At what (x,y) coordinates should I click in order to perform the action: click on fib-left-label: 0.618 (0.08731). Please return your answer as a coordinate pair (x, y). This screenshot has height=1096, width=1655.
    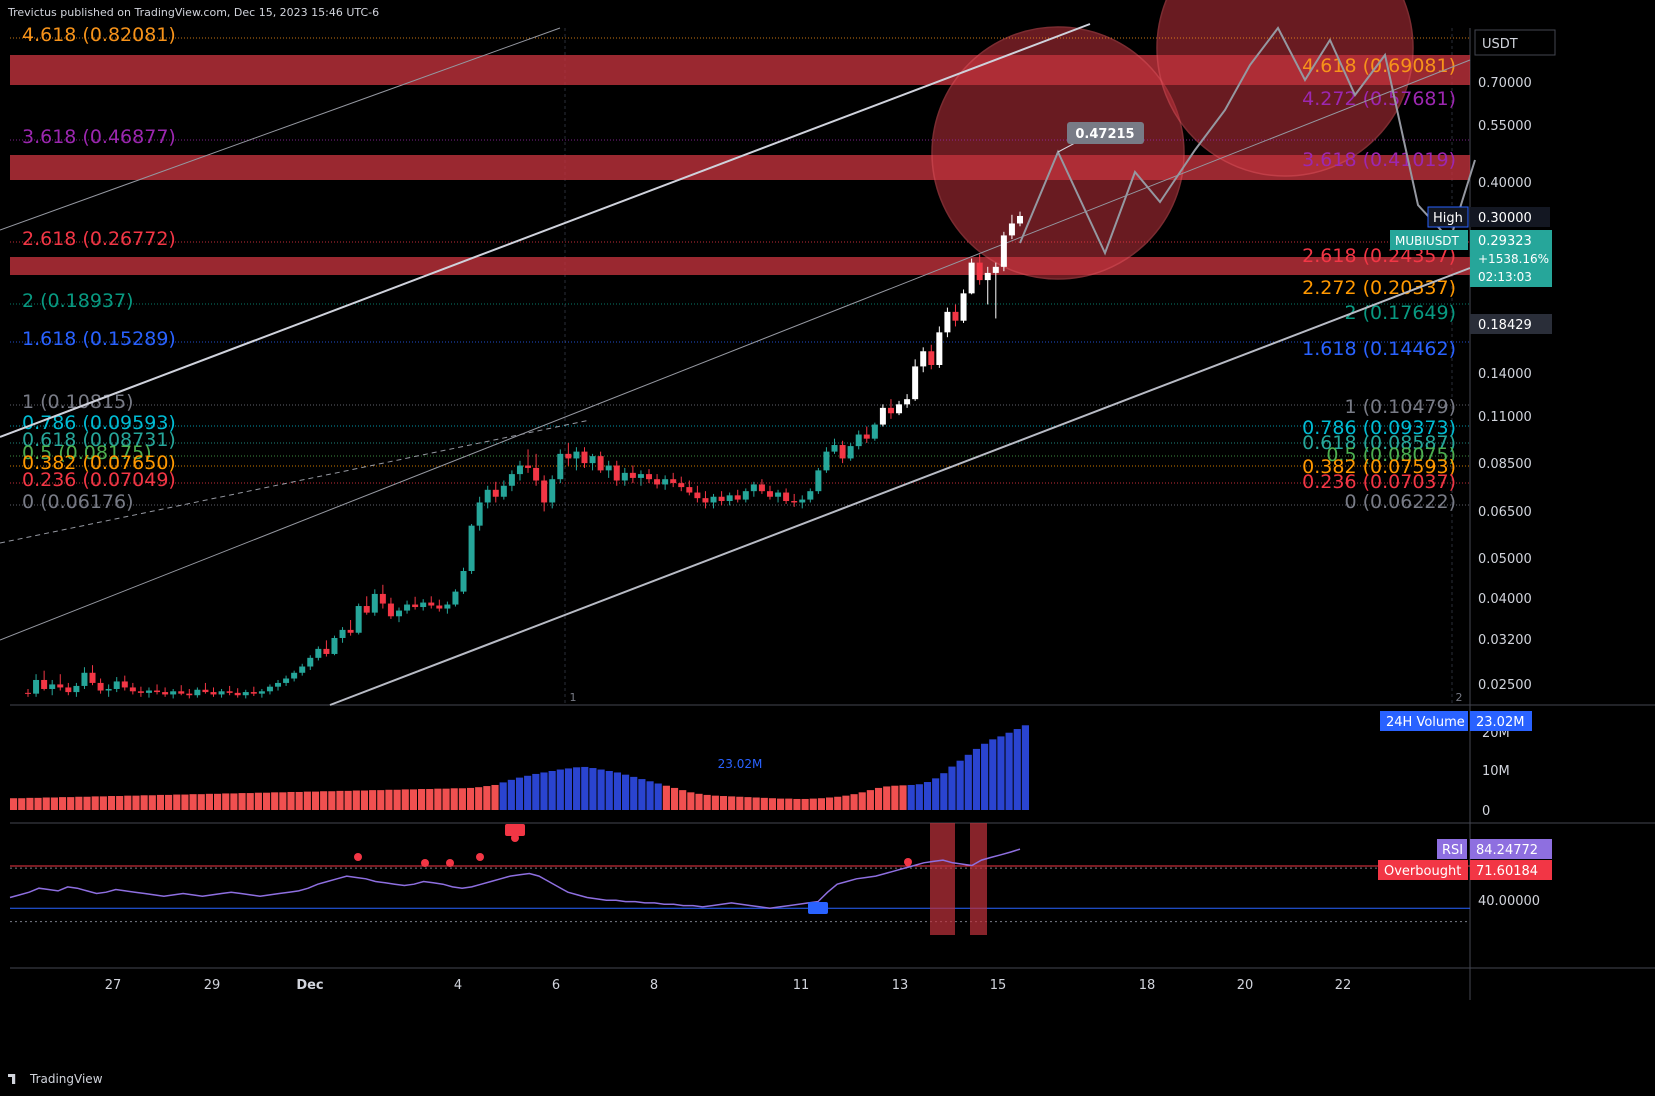
    Looking at the image, I should click on (99, 440).